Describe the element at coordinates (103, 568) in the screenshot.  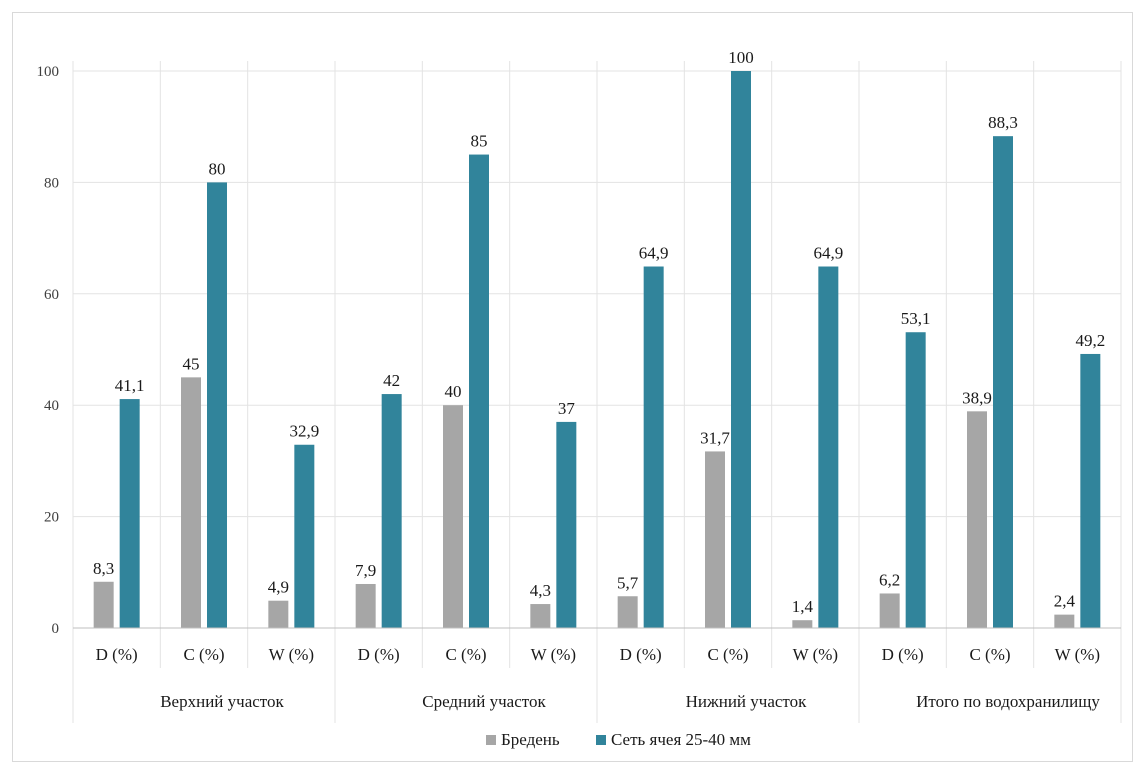
I see `data-label: 8,3` at that location.